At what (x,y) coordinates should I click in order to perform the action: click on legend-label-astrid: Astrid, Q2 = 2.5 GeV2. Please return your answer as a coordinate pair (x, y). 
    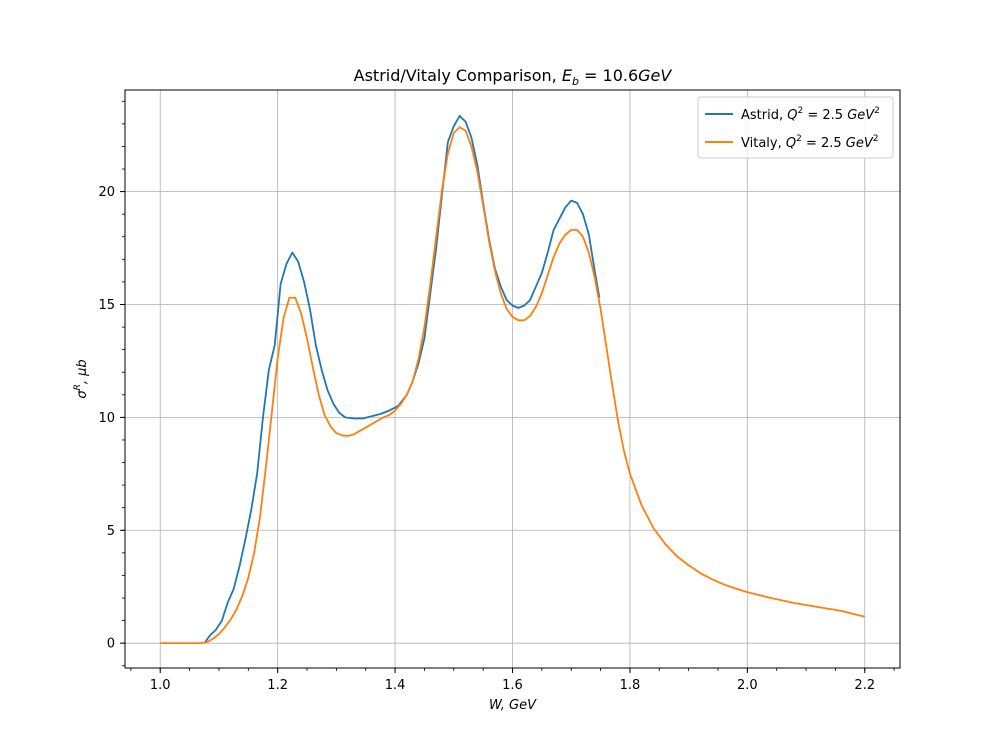
    Looking at the image, I should click on (810, 114).